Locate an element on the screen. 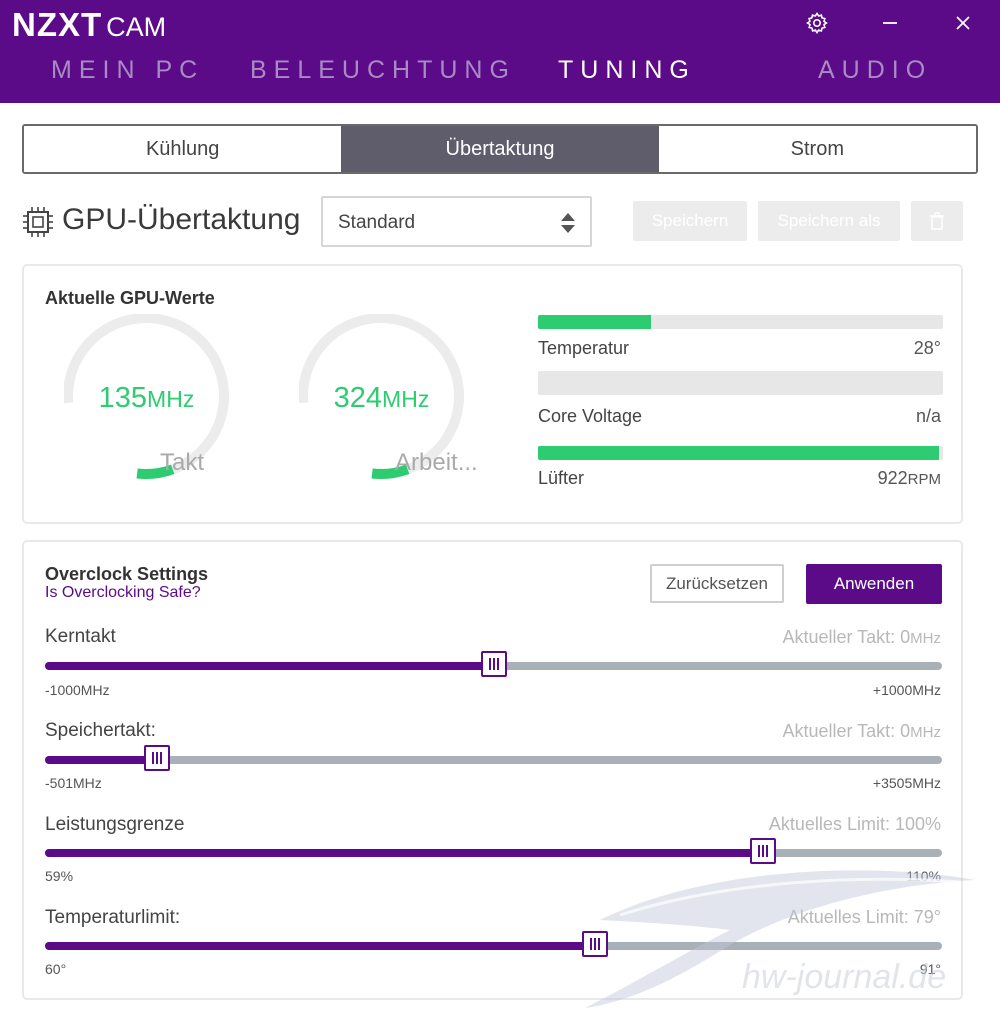 The height and width of the screenshot is (1021, 1000). memory-clock-max: +3505MHz is located at coordinates (906, 783).